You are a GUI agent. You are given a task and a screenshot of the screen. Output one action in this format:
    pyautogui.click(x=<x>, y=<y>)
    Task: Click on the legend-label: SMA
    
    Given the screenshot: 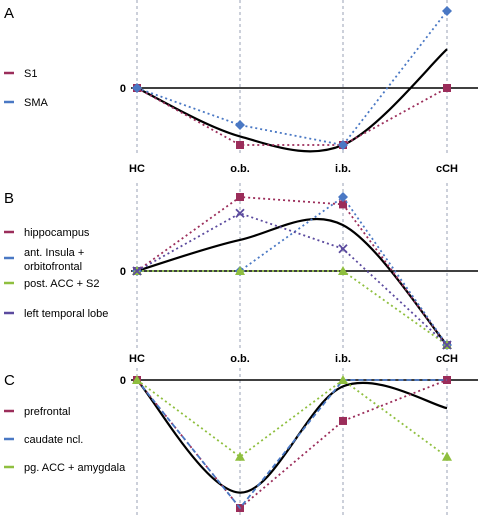 What is the action you would take?
    pyautogui.click(x=36, y=103)
    